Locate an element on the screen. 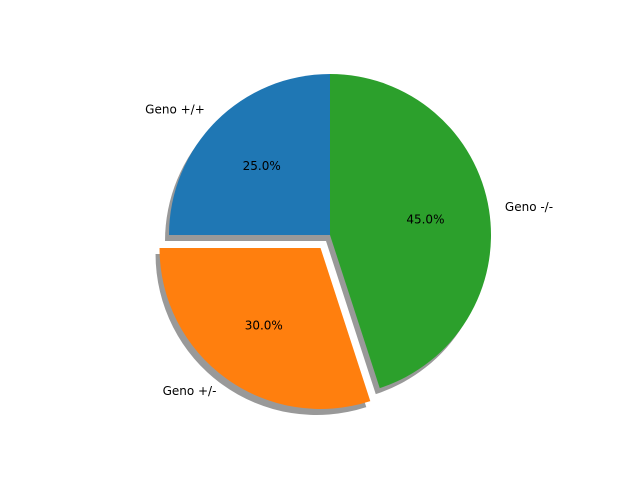  slice-1-percent-label: 25.0% is located at coordinates (262, 166).